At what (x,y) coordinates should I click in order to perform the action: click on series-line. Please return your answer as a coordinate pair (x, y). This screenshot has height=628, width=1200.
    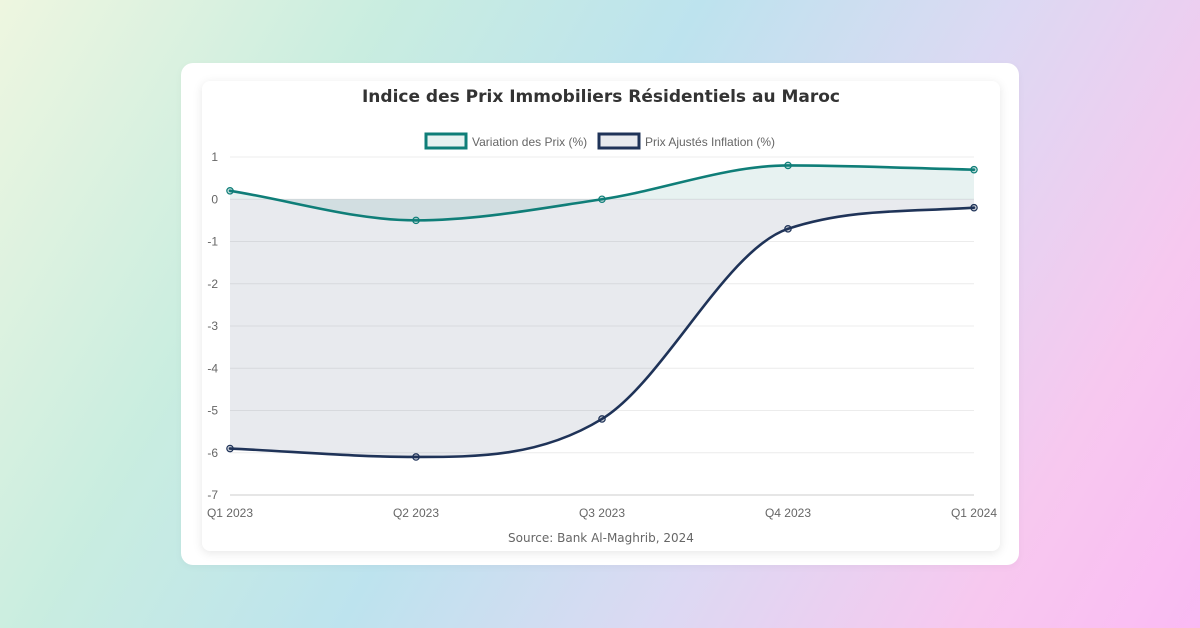
    Looking at the image, I should click on (602, 193).